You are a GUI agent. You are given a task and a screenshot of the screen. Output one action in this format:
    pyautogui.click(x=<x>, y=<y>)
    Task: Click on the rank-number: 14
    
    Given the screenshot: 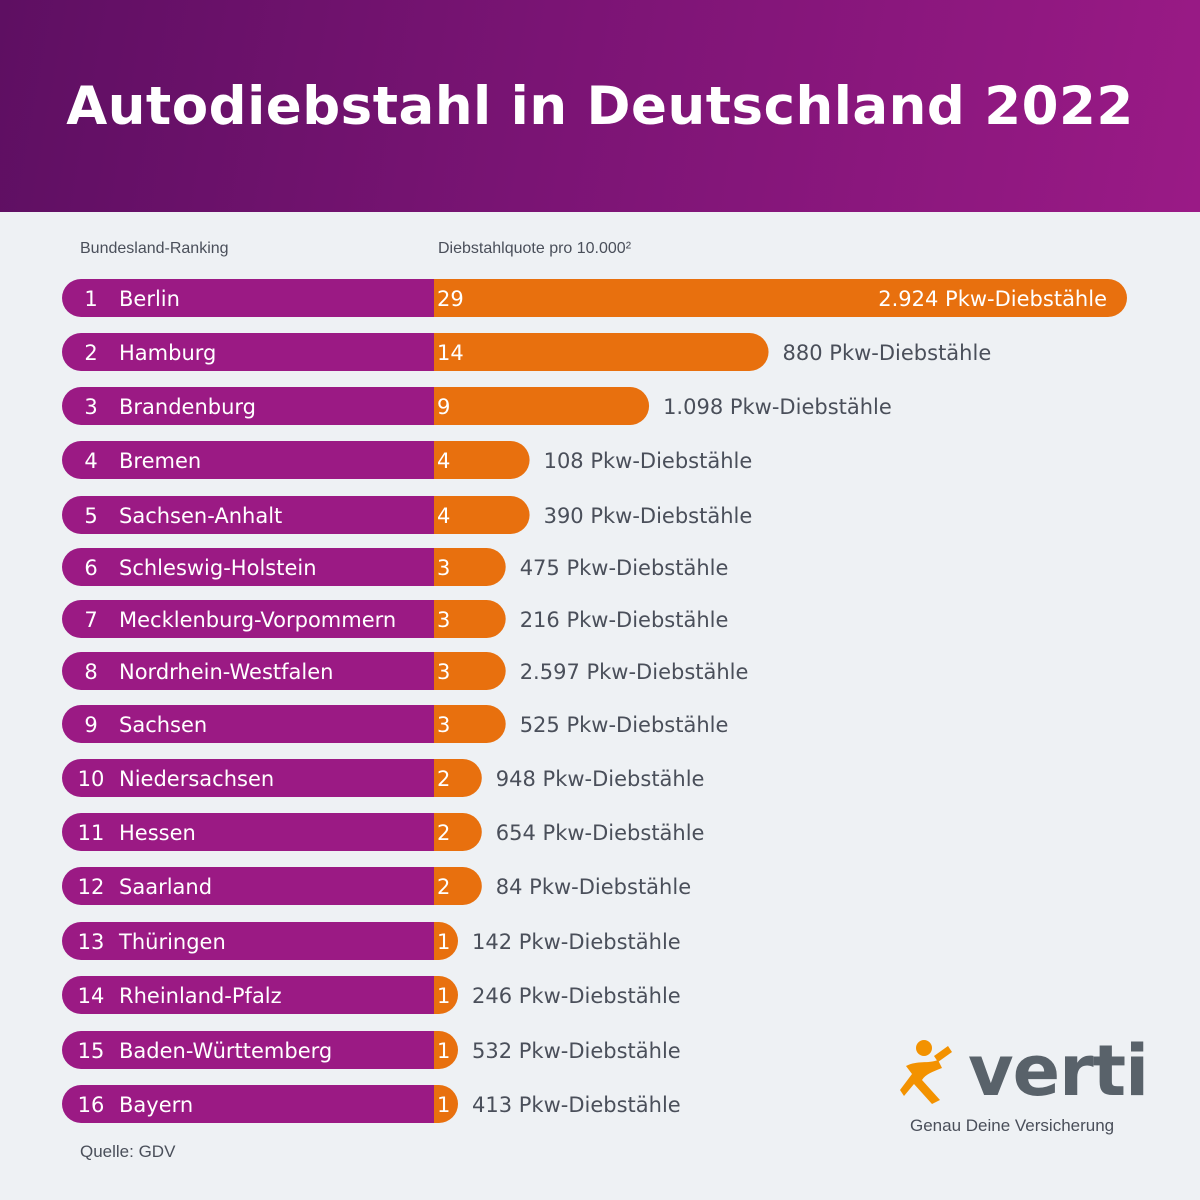 What is the action you would take?
    pyautogui.click(x=91, y=996)
    